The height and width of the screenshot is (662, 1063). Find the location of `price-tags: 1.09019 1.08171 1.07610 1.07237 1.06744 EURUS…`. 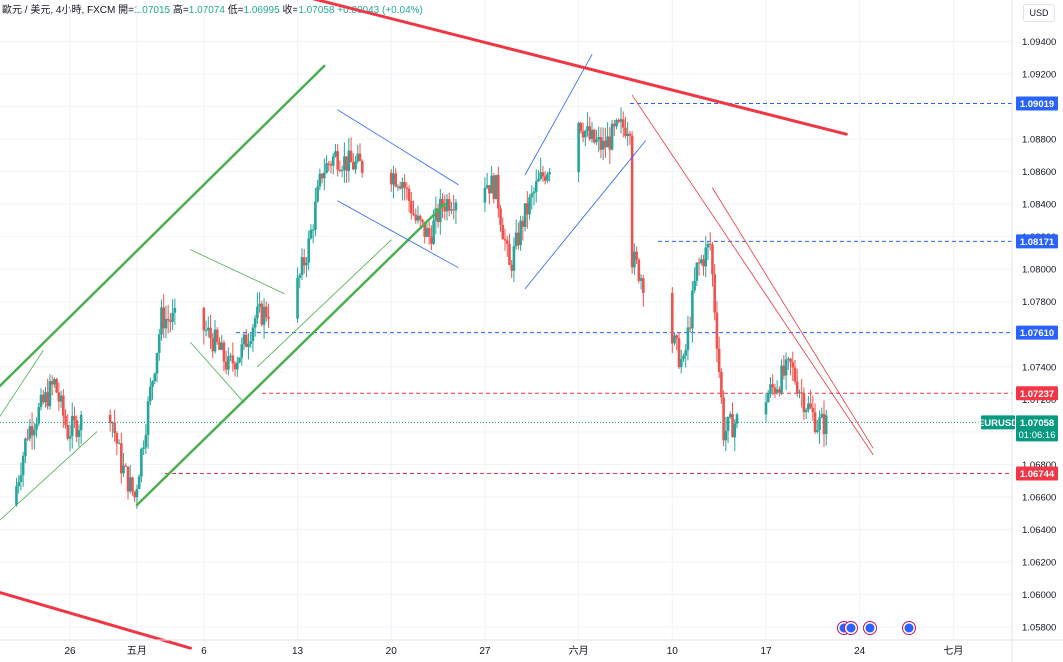

price-tags: 1.09019 1.08171 1.07610 1.07237 1.06744 EURUS… is located at coordinates (1018, 288).